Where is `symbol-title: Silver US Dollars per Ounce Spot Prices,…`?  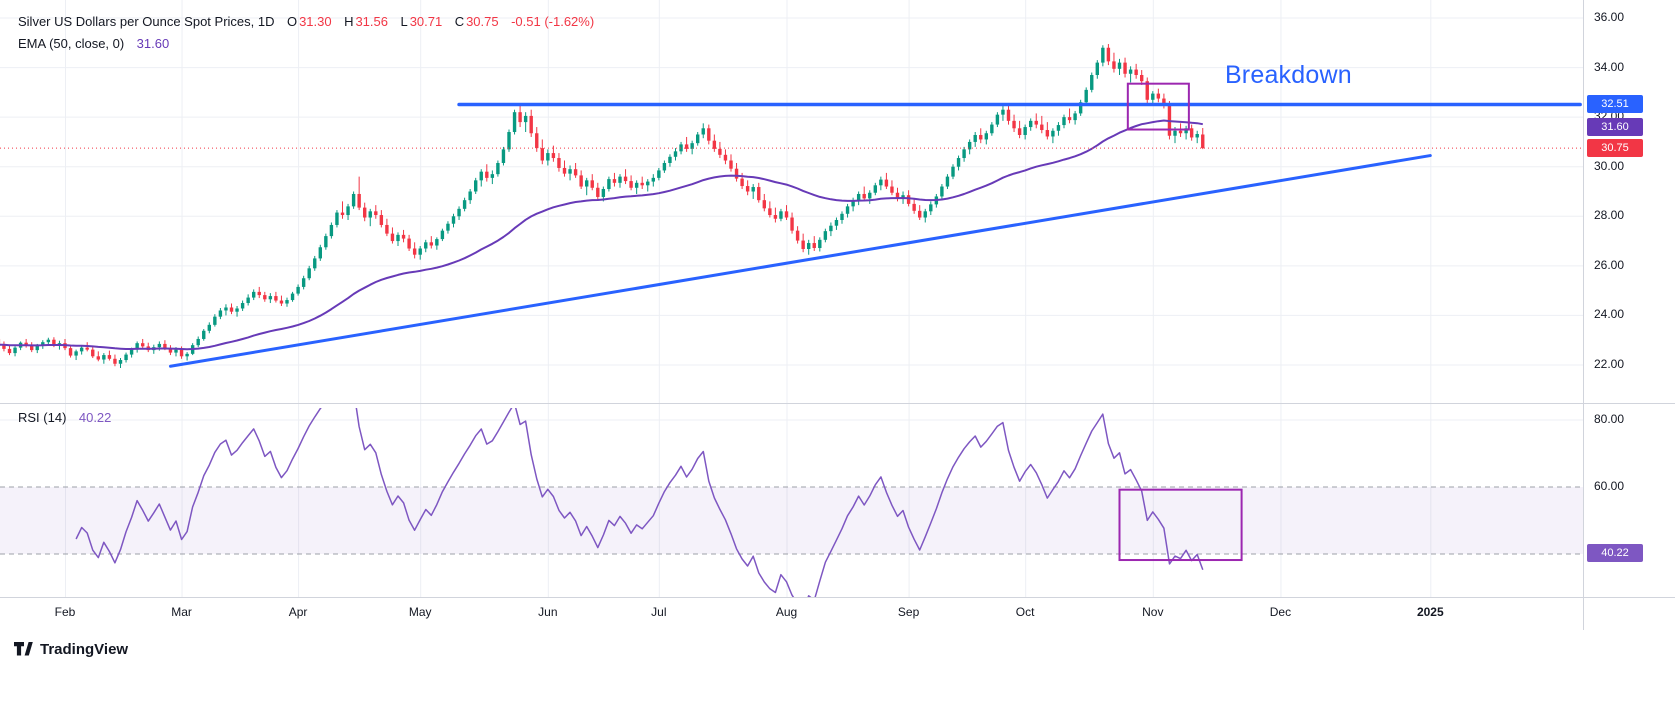 symbol-title: Silver US Dollars per Ounce Spot Prices,… is located at coordinates (146, 21).